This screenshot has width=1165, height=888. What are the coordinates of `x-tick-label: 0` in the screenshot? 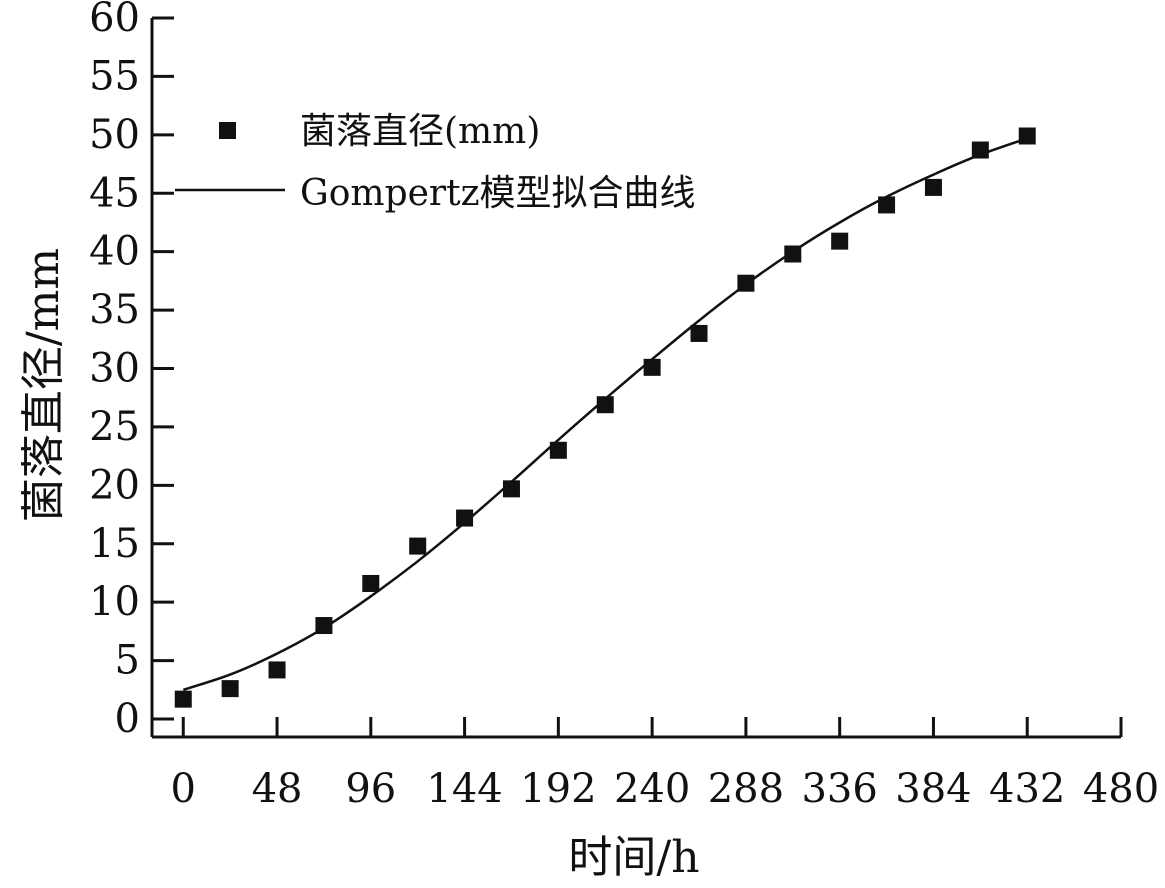 It's located at (183, 789).